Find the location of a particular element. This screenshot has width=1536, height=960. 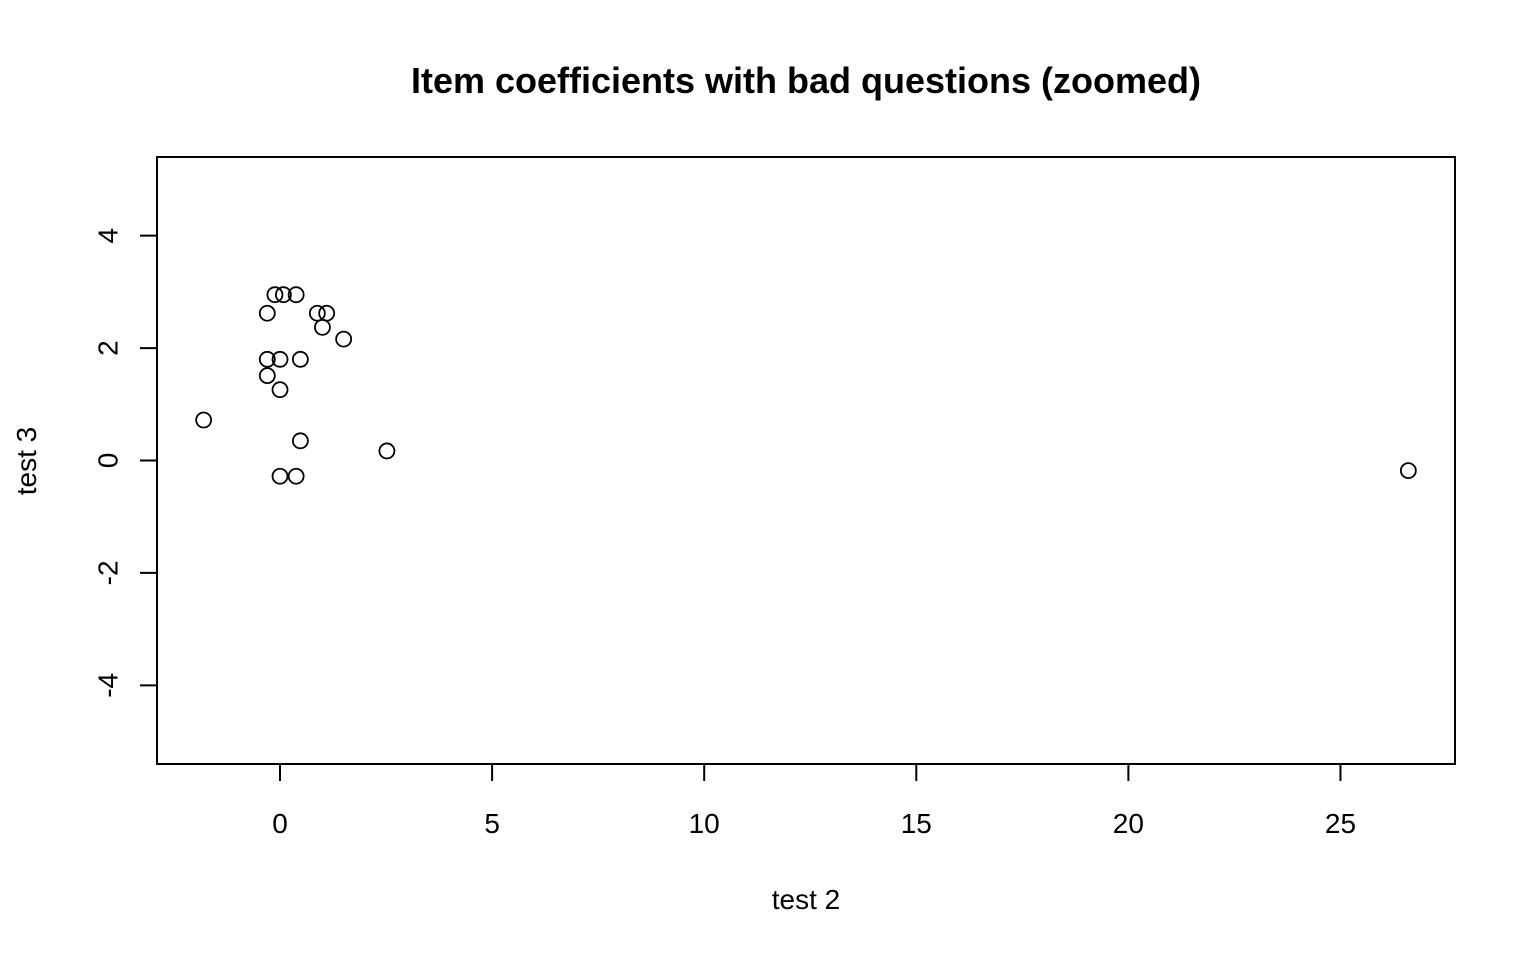

x-tick-label: 25 is located at coordinates (1340, 823).